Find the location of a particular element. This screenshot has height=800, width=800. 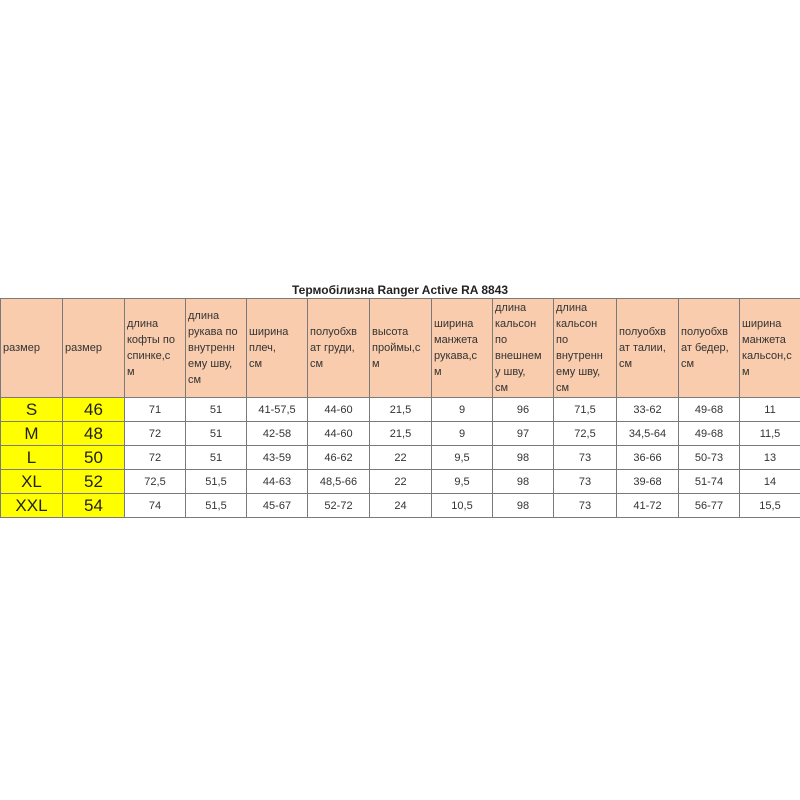

table-cell: 48,5-66 is located at coordinates (338, 481).